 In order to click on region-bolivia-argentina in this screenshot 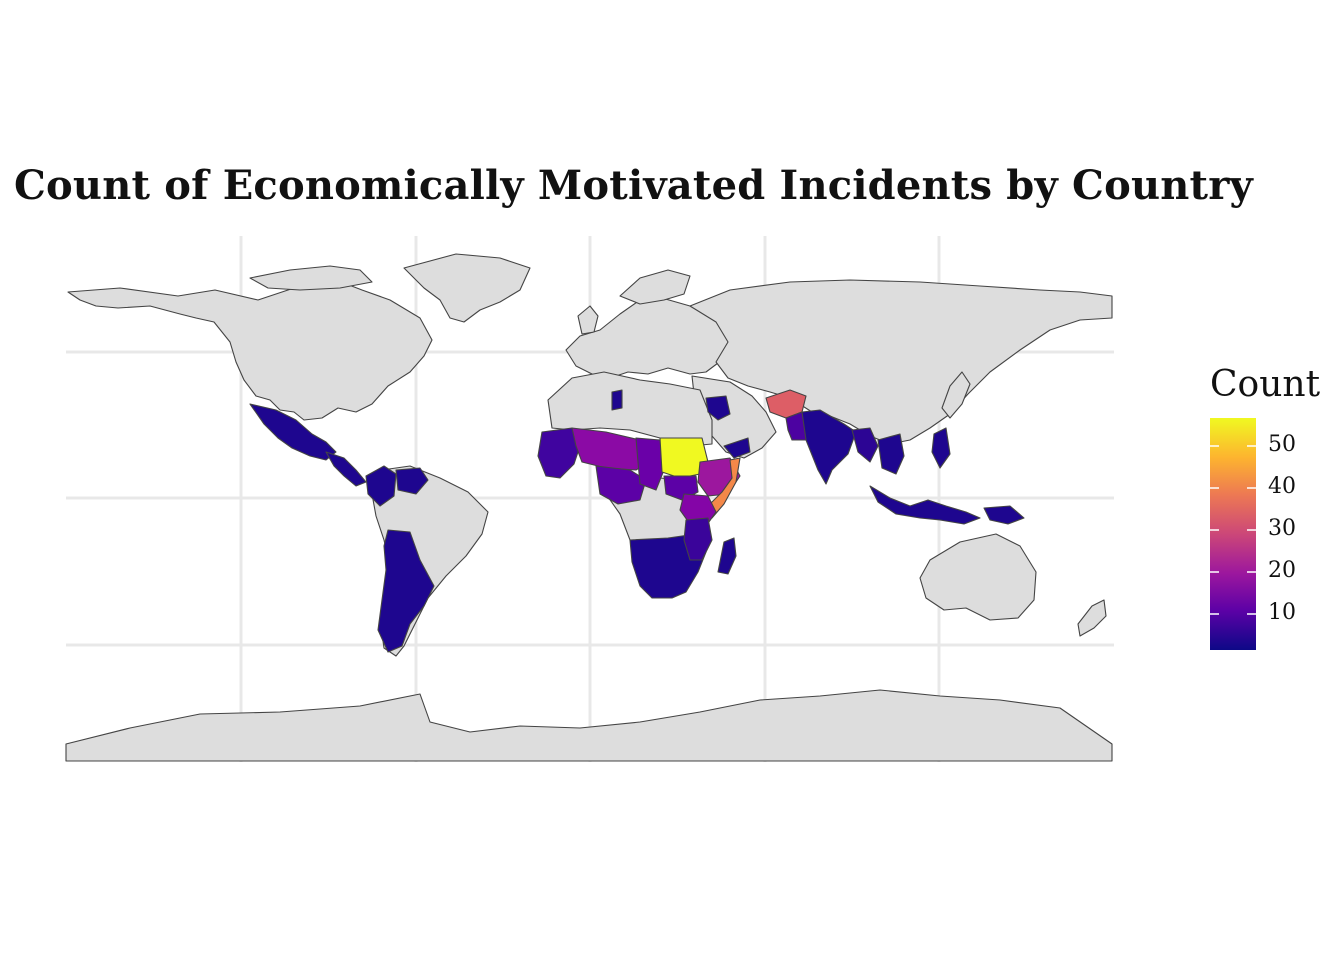, I will do `click(406, 591)`.